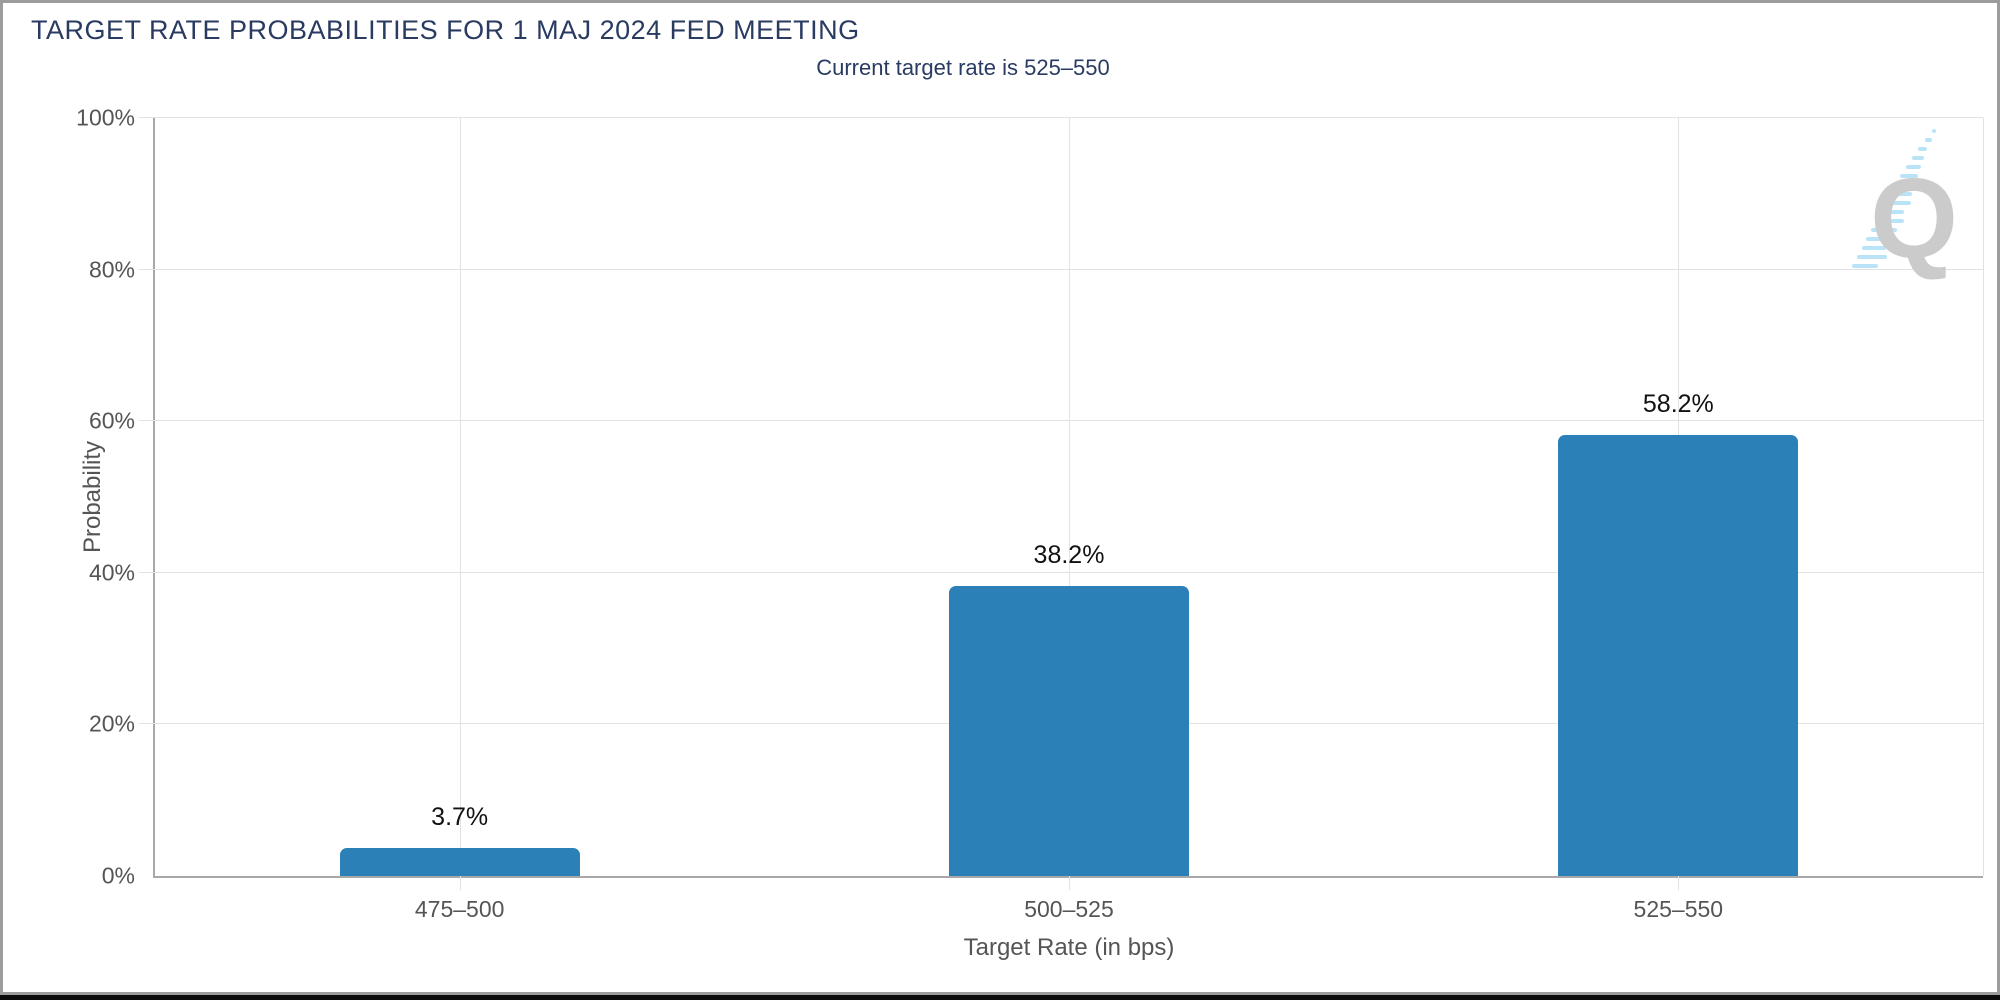 This screenshot has height=1000, width=2000. Describe the element at coordinates (1069, 909) in the screenshot. I see `x-tick-label: 500–525` at that location.